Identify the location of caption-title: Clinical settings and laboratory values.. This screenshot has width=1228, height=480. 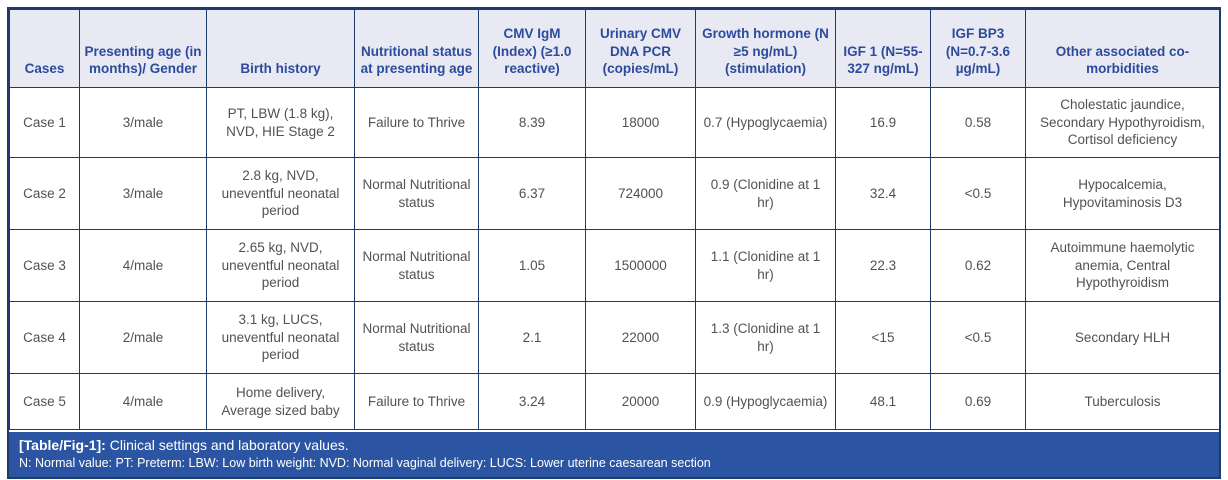
(229, 445).